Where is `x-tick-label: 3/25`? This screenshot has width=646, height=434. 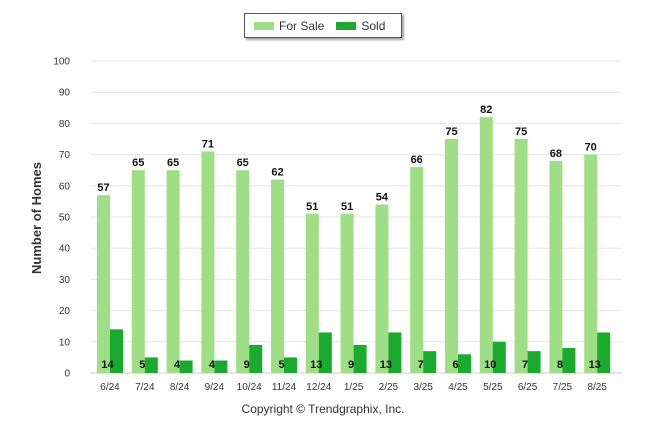
x-tick-label: 3/25 is located at coordinates (423, 387).